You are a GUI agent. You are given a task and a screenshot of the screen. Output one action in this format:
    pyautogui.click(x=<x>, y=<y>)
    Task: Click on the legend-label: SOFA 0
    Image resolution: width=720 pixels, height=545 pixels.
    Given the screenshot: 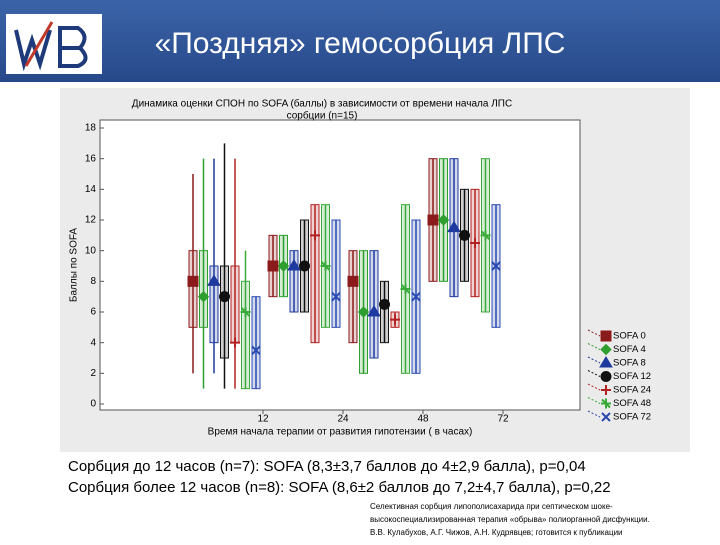 What is the action you would take?
    pyautogui.click(x=629, y=336)
    